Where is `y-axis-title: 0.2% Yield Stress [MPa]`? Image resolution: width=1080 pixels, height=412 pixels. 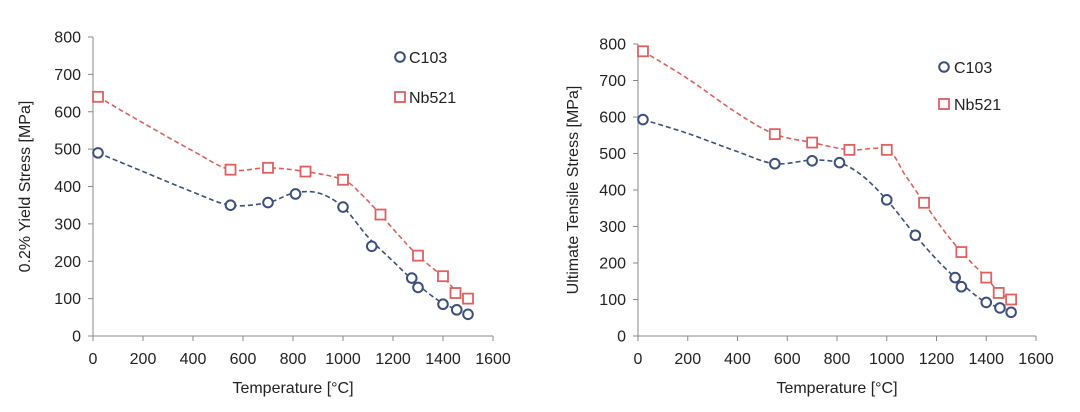
y-axis-title: 0.2% Yield Stress [MPa] is located at coordinates (25, 187).